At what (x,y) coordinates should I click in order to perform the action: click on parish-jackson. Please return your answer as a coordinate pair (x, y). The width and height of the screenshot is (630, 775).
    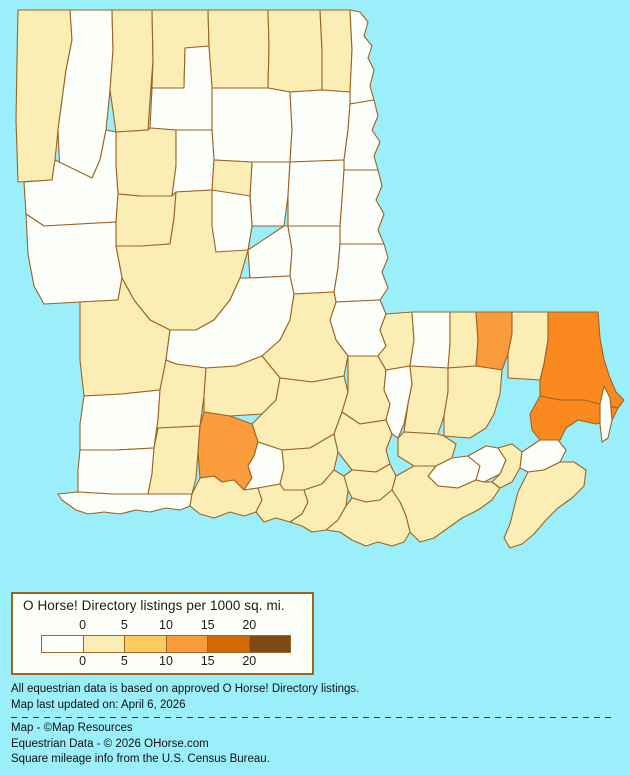
    Looking at the image, I should click on (193, 163).